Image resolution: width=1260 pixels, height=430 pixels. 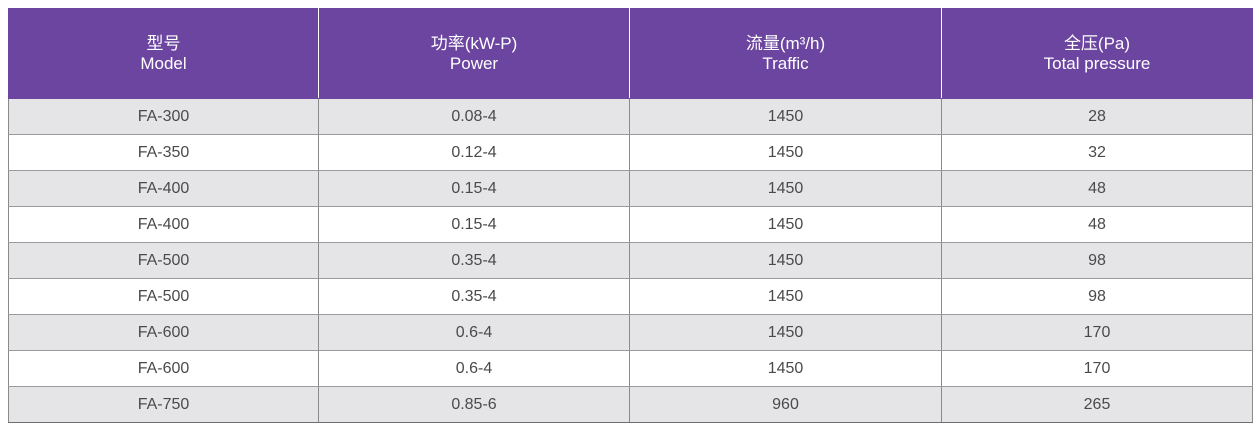 What do you see at coordinates (785, 404) in the screenshot?
I see `cell-traffic: 960` at bounding box center [785, 404].